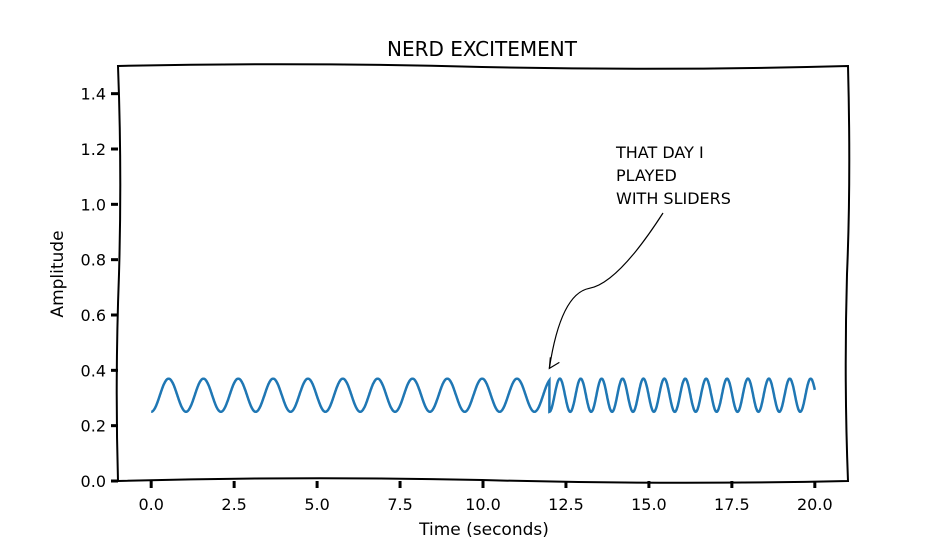 Image resolution: width=942 pixels, height=541 pixels. I want to click on y-tick-label: 1.4, so click(93, 94).